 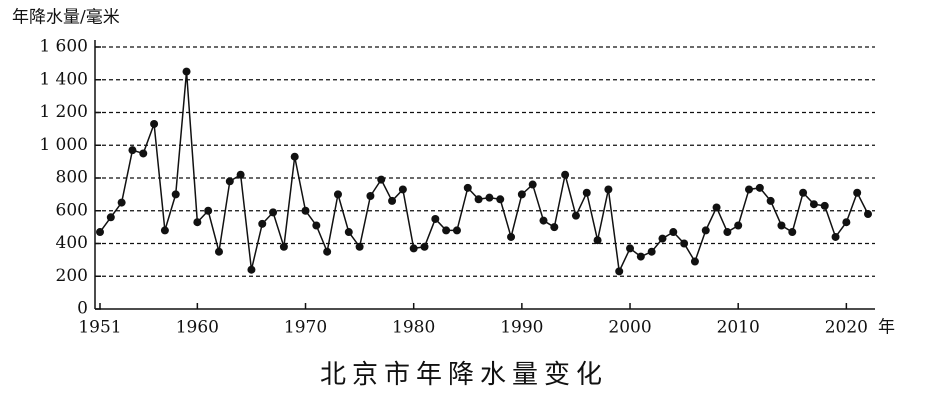 I want to click on x-axis-unit: 年, so click(x=886, y=328).